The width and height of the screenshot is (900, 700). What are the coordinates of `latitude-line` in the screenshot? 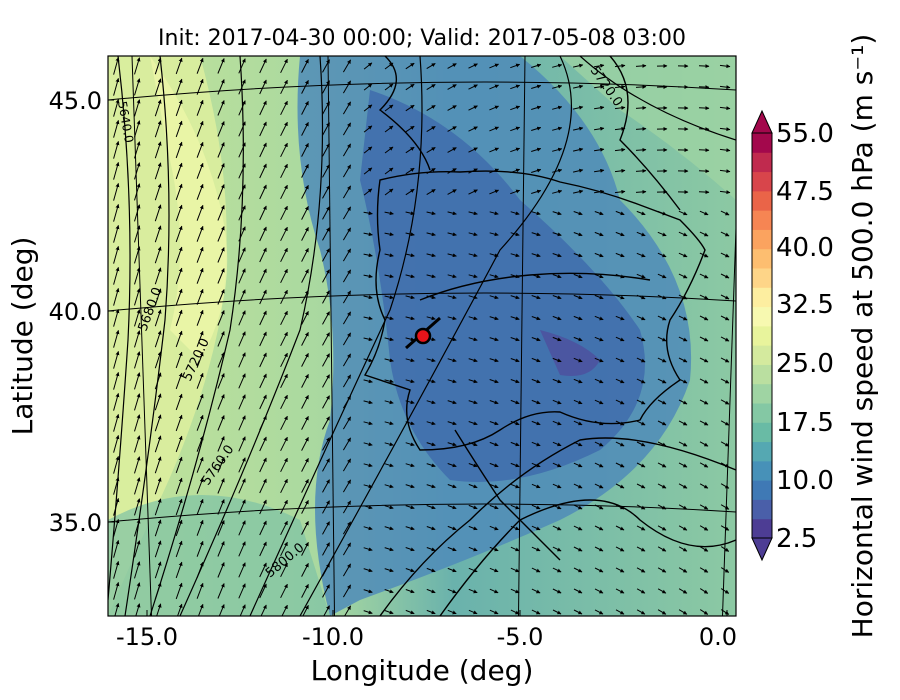 It's located at (422, 302).